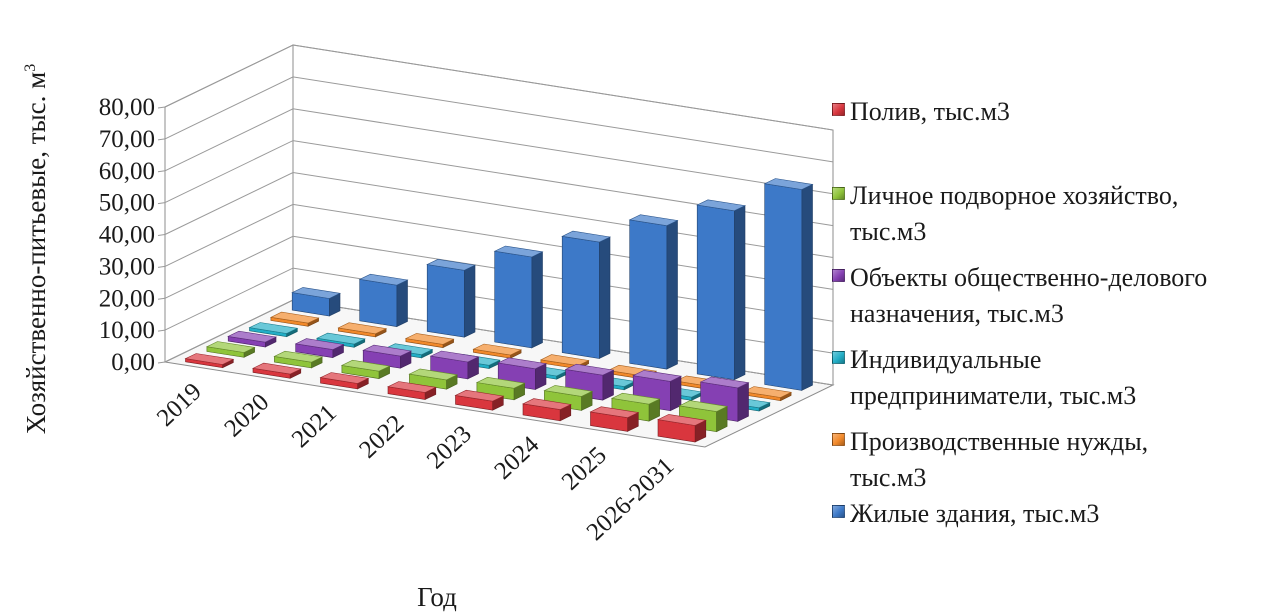 This screenshot has width=1266, height=614. I want to click on y-tick-label: 80,00, so click(127, 107).